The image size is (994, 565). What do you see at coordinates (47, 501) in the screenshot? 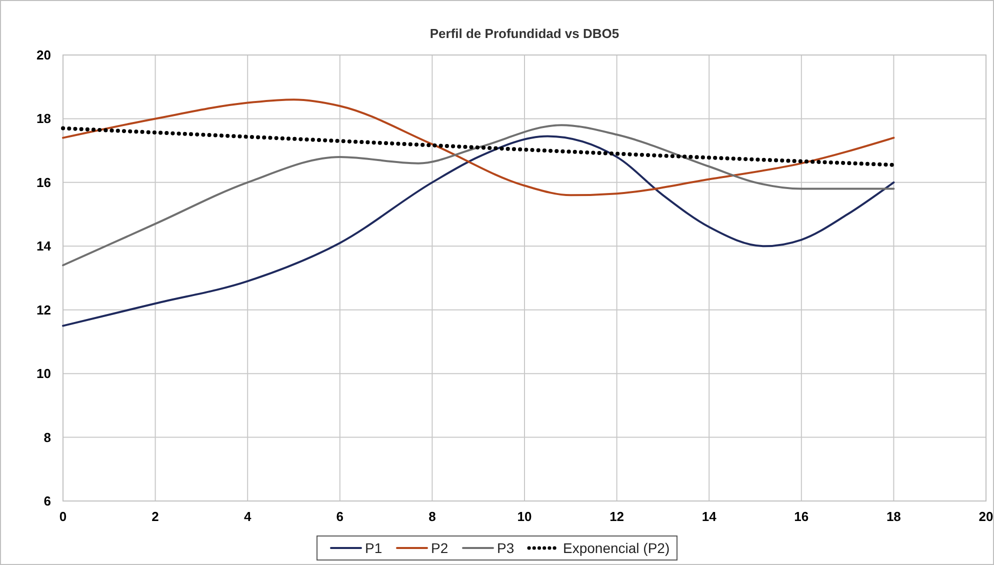
I see `y-tick-label: 6` at bounding box center [47, 501].